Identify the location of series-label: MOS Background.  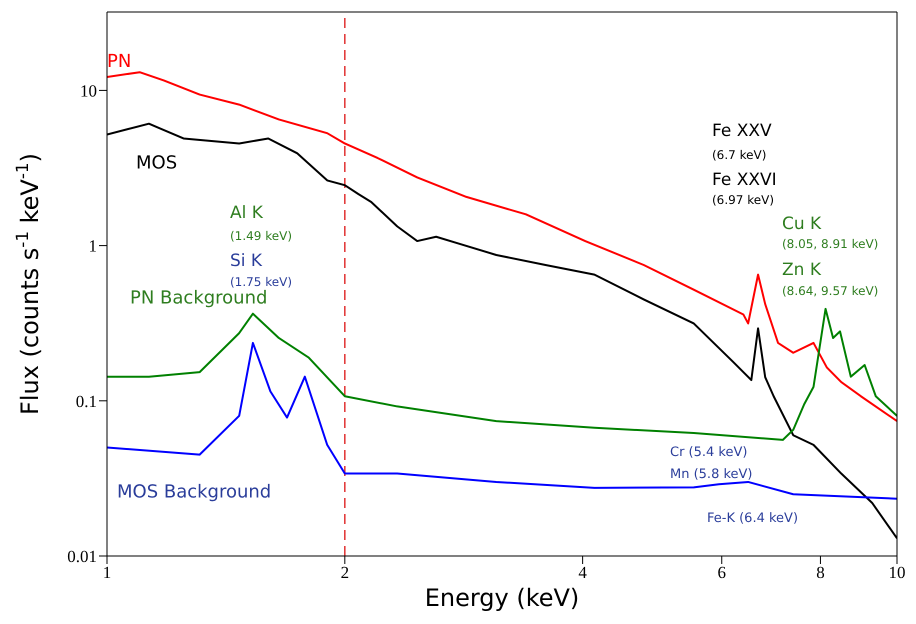
(194, 491).